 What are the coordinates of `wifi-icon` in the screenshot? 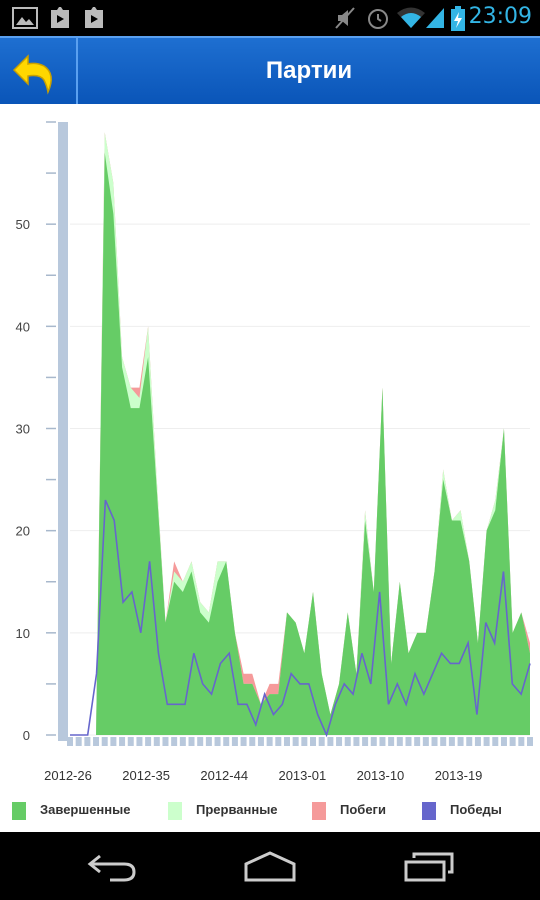 It's located at (411, 17).